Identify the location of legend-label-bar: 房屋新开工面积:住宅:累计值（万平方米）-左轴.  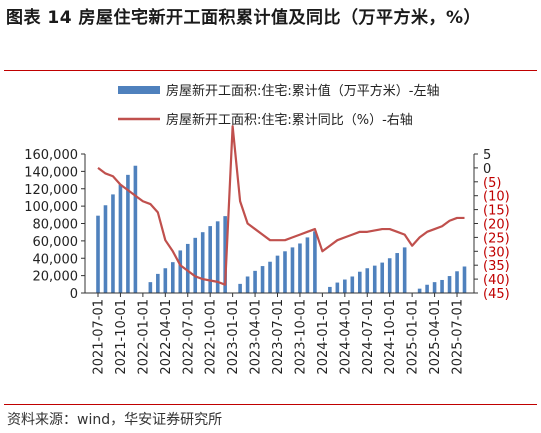
(302, 91).